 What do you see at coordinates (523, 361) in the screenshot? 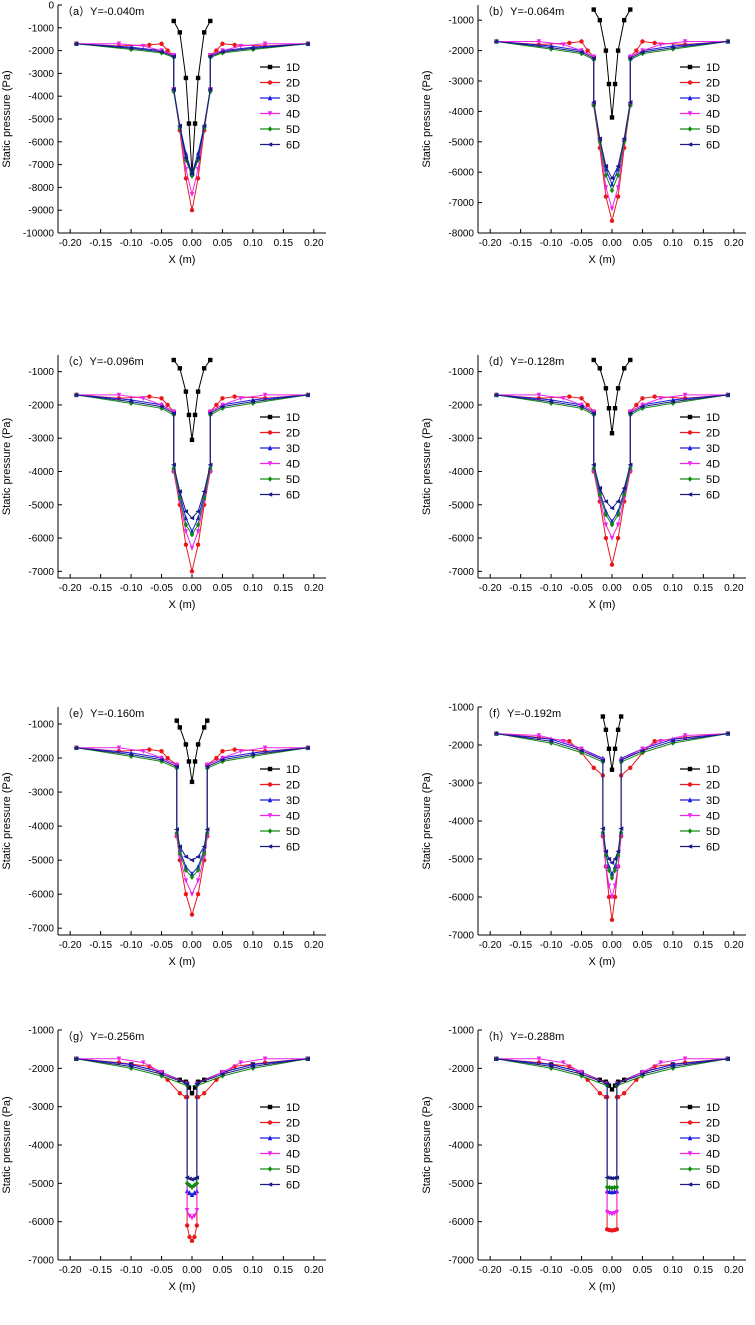
I see `panel-title: （d）Y=-0.128m` at bounding box center [523, 361].